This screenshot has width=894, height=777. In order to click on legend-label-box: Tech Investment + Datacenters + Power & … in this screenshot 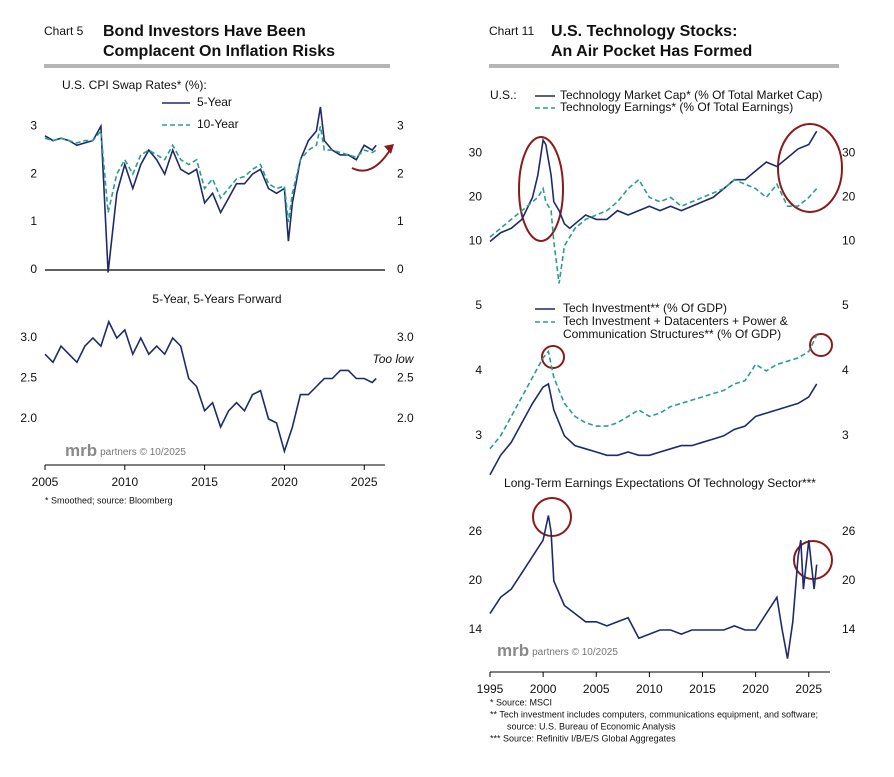, I will do `click(675, 328)`.